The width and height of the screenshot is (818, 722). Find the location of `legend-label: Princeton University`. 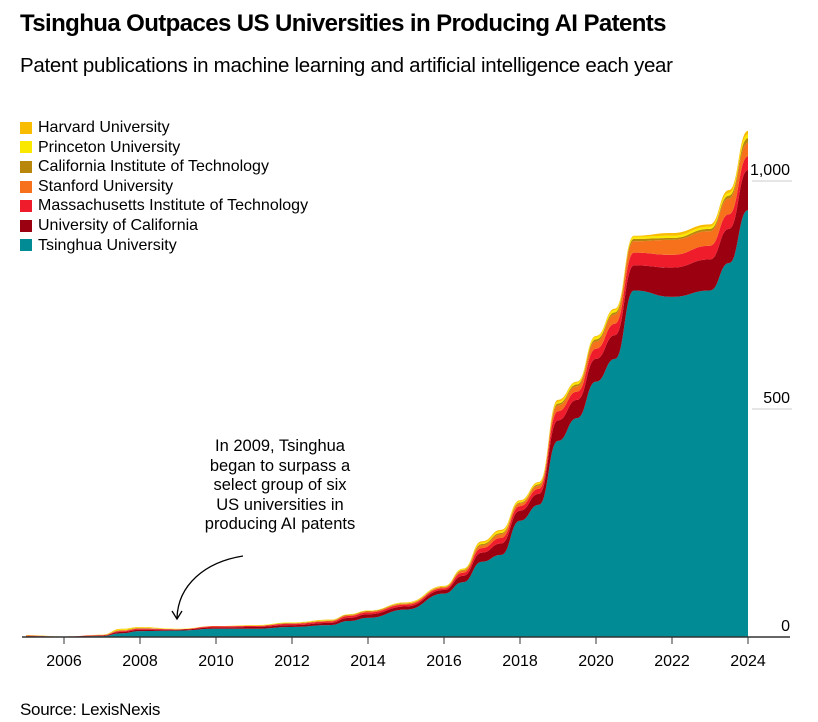

legend-label: Princeton University is located at coordinates (109, 147).